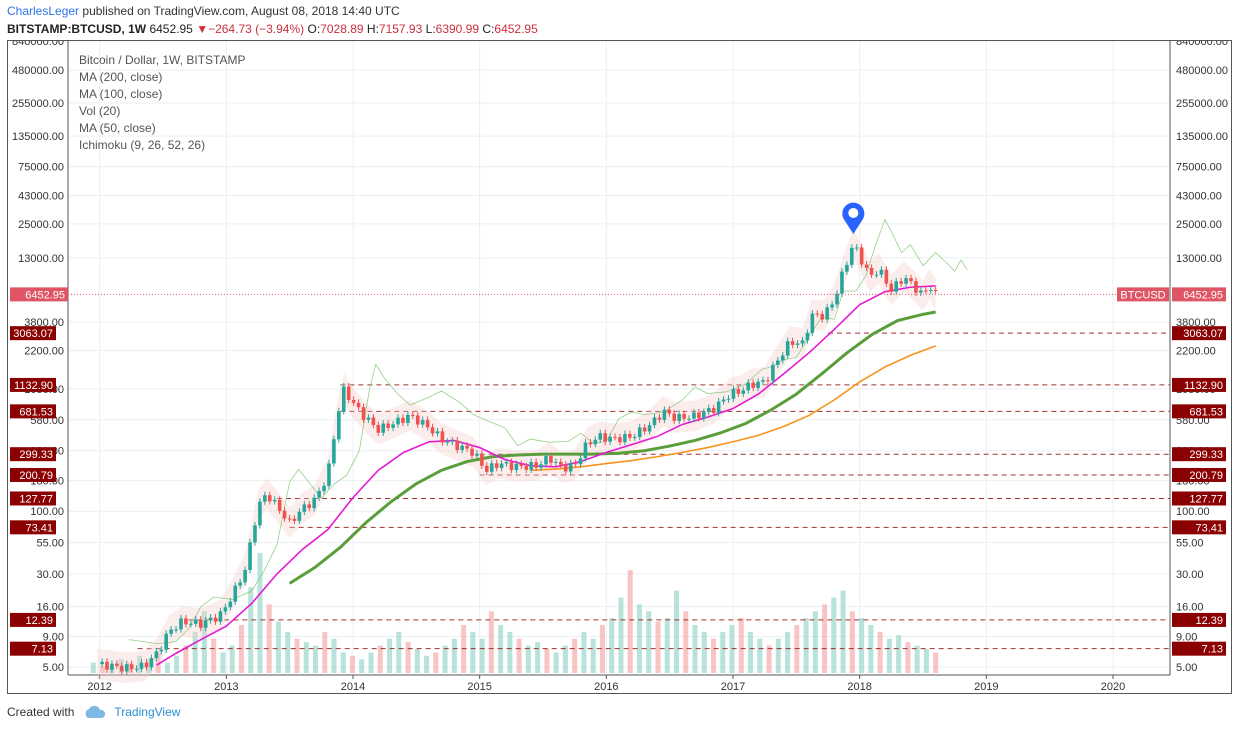 Image resolution: width=1240 pixels, height=731 pixels. I want to click on y-tick-label-left: 16.00, so click(50, 608).